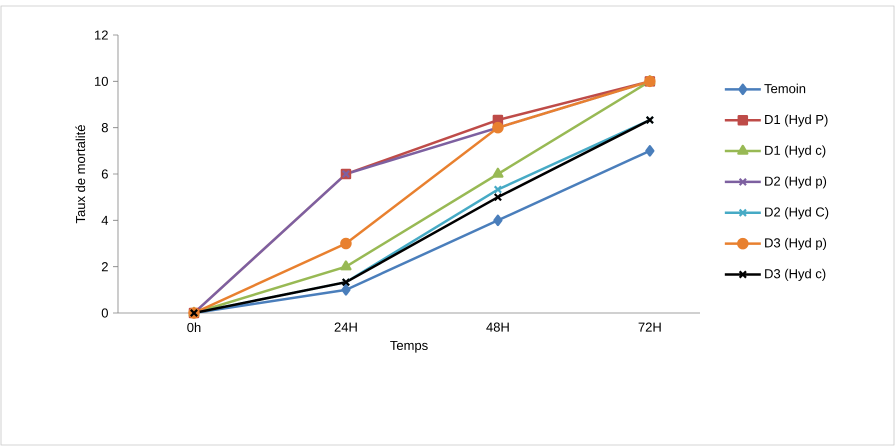  What do you see at coordinates (796, 120) in the screenshot?
I see `legend-label: D1 (Hyd P)` at bounding box center [796, 120].